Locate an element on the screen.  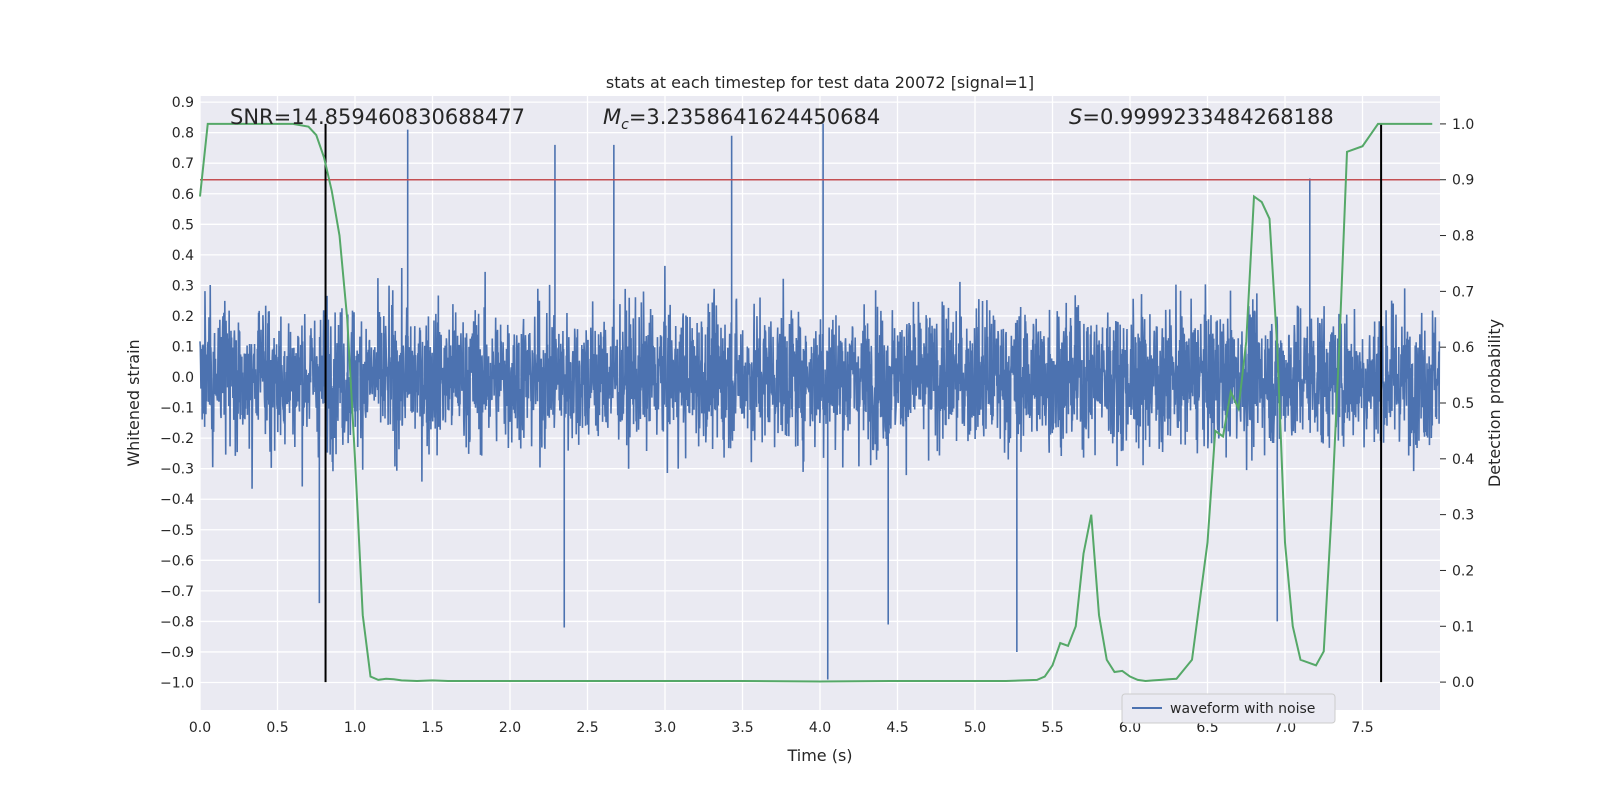
y2-tick-label: 0.4 is located at coordinates (1463, 460).